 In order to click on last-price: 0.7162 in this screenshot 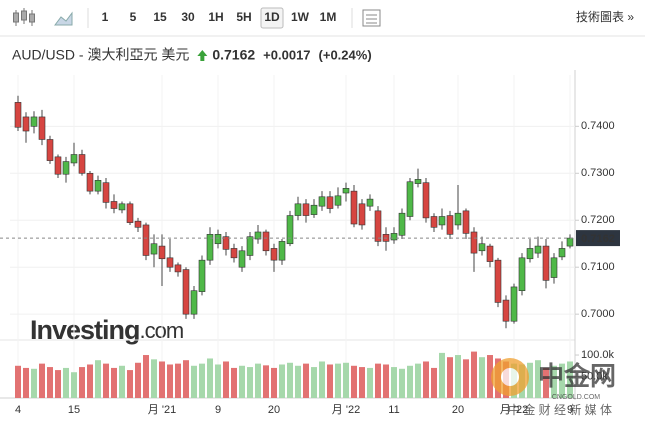, I will do `click(233, 55)`.